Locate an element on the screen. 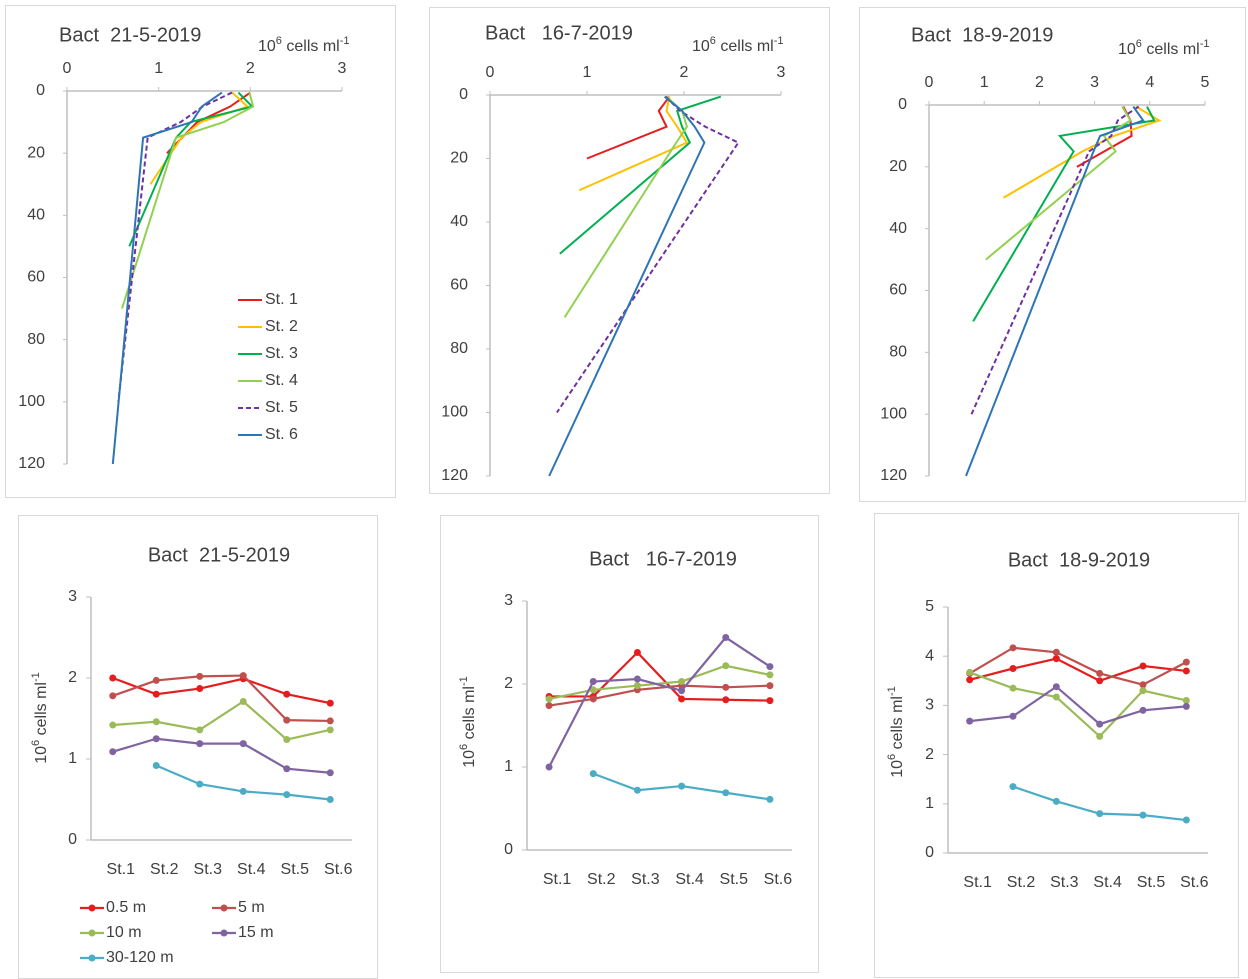 This screenshot has height=979, width=1248. x-tick-label: St.4 is located at coordinates (251, 869).